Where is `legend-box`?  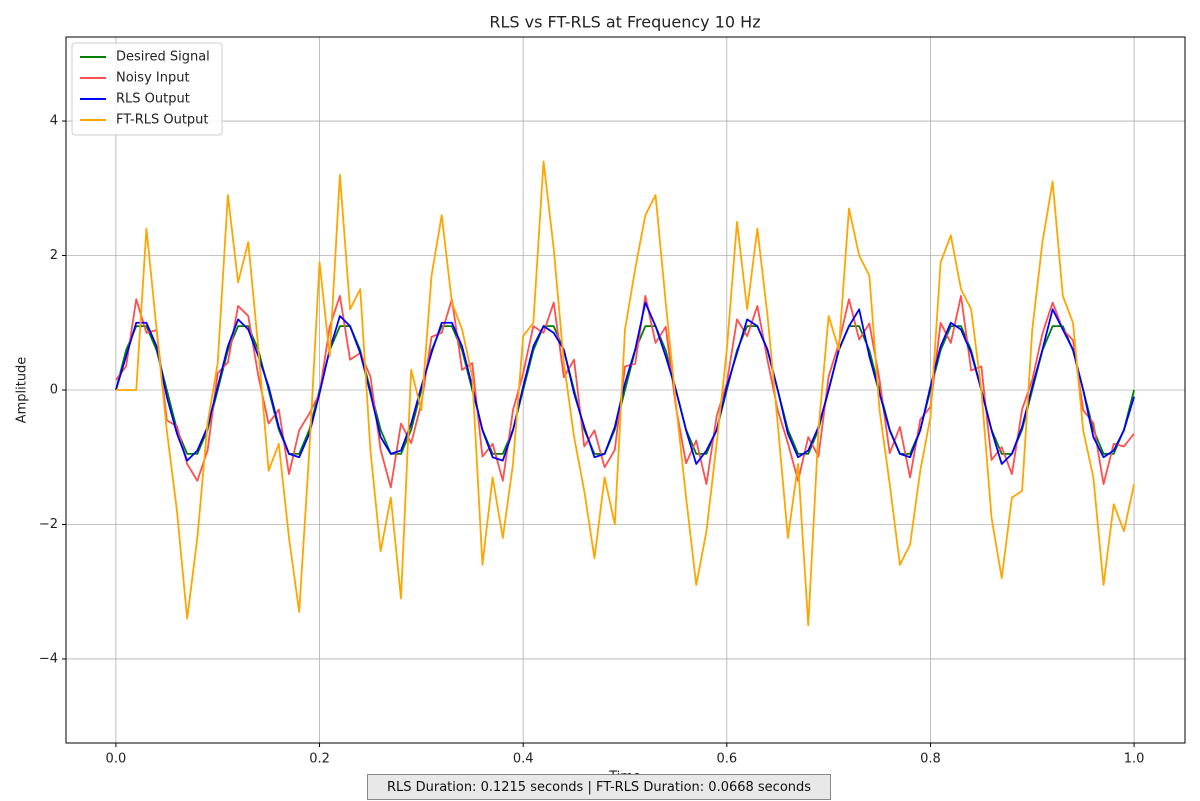 legend-box is located at coordinates (147, 89).